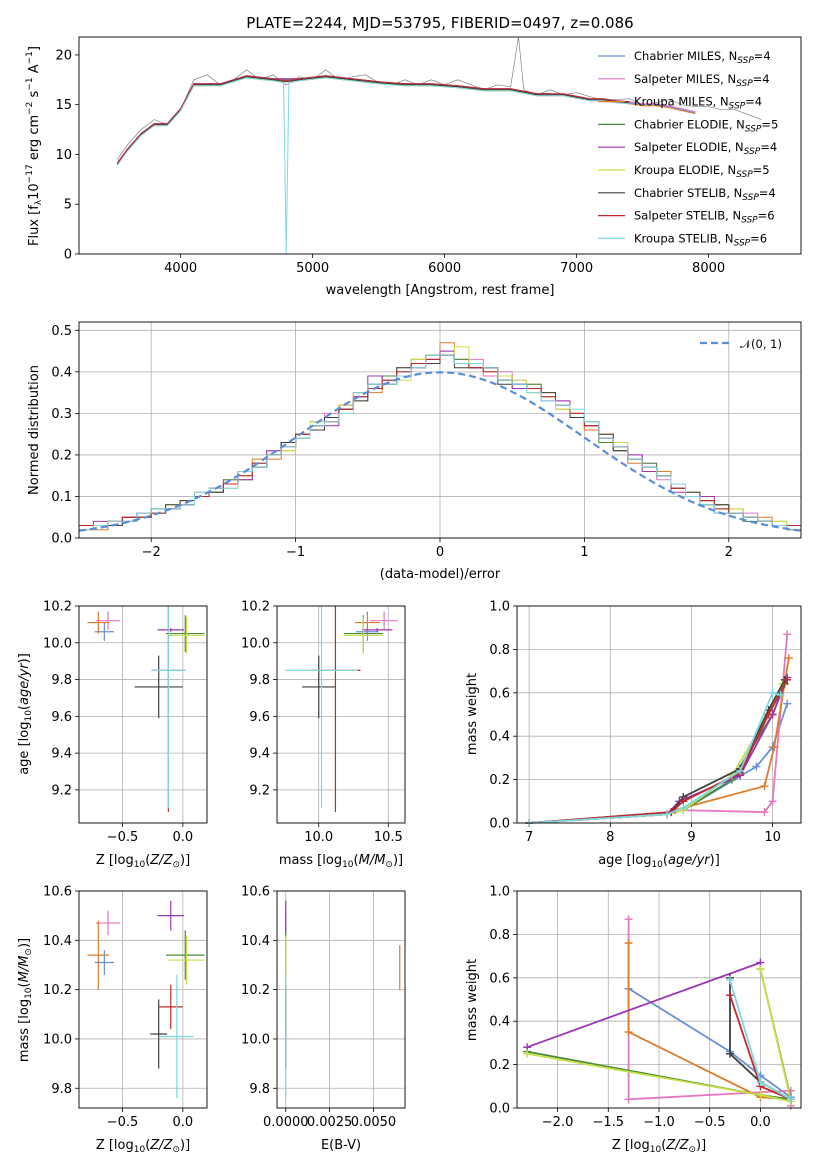 This screenshot has height=1170, width=819. I want to click on massweight_vs_Z-frame, so click(659, 999).